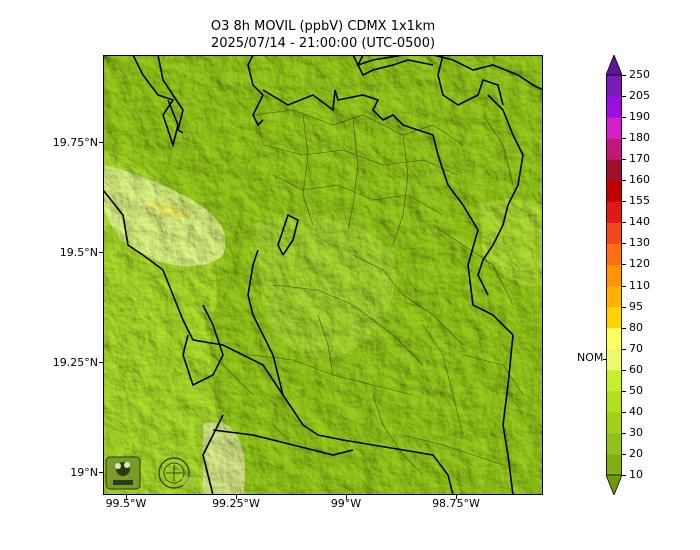 This screenshot has height=550, width=700. Describe the element at coordinates (324, 286) in the screenshot. I see `central-zone` at that location.